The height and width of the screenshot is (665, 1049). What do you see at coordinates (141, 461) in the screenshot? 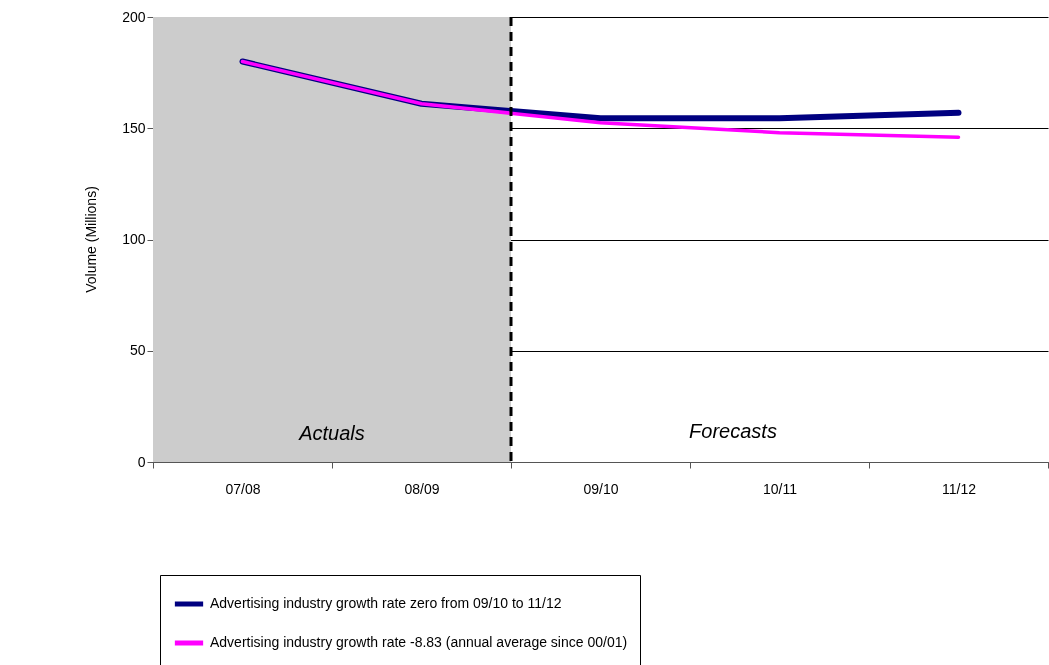
I see `y-tick-label: 0` at bounding box center [141, 461].